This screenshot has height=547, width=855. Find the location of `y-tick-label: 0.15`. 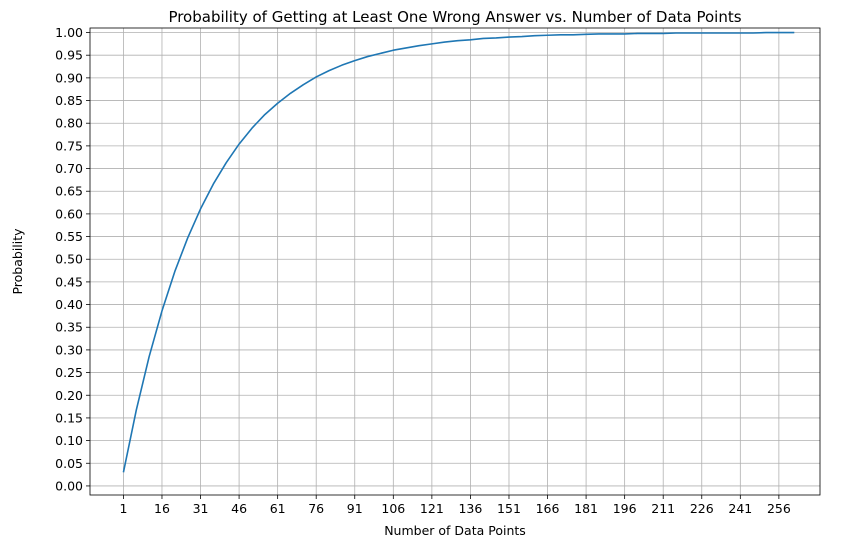

y-tick-label: 0.15 is located at coordinates (69, 417).